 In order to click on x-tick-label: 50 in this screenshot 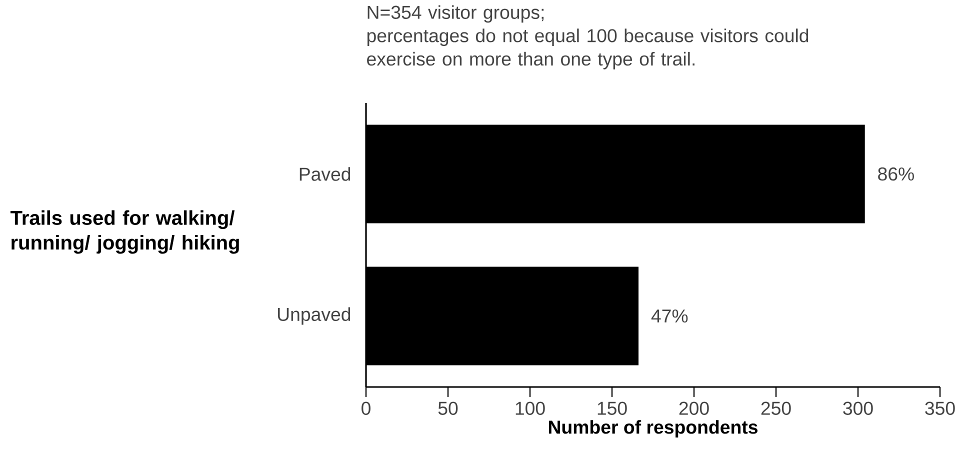, I will do `click(448, 408)`.